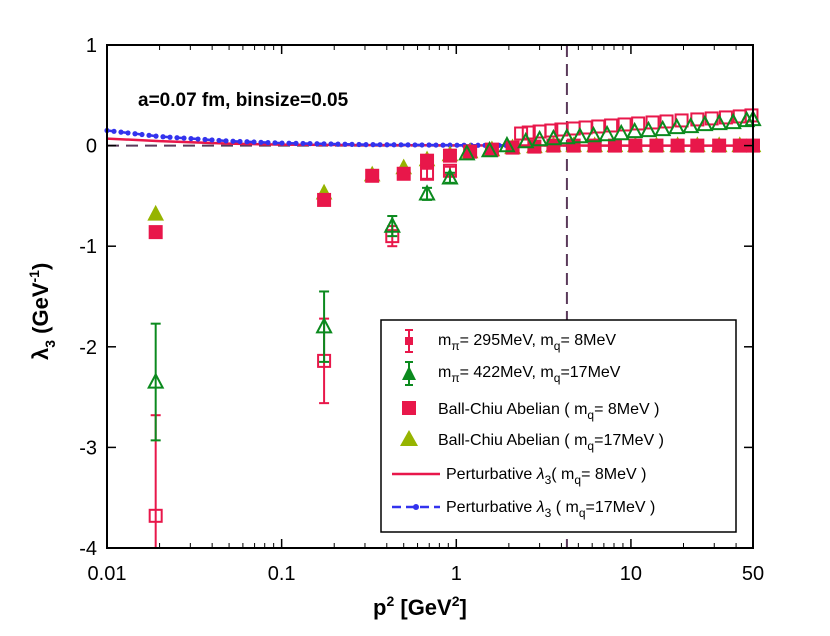 The height and width of the screenshot is (636, 830). Describe the element at coordinates (420, 606) in the screenshot. I see `x-axis-label: p2 [GeV2]` at that location.